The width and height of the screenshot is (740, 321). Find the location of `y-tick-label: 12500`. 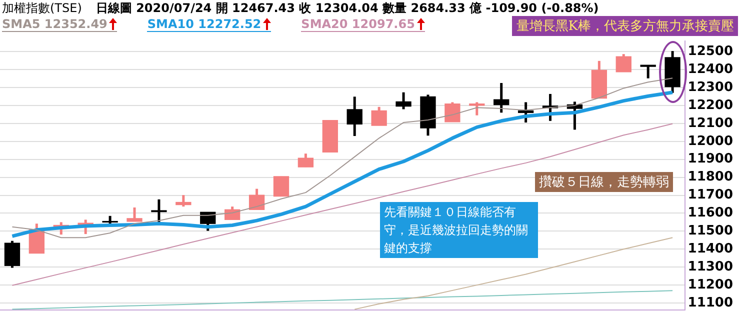

y-tick-label: 12500 is located at coordinates (711, 51).